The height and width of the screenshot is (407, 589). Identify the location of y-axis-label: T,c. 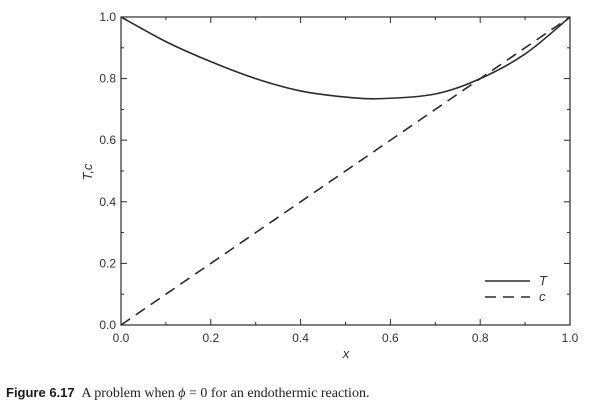
(87, 171).